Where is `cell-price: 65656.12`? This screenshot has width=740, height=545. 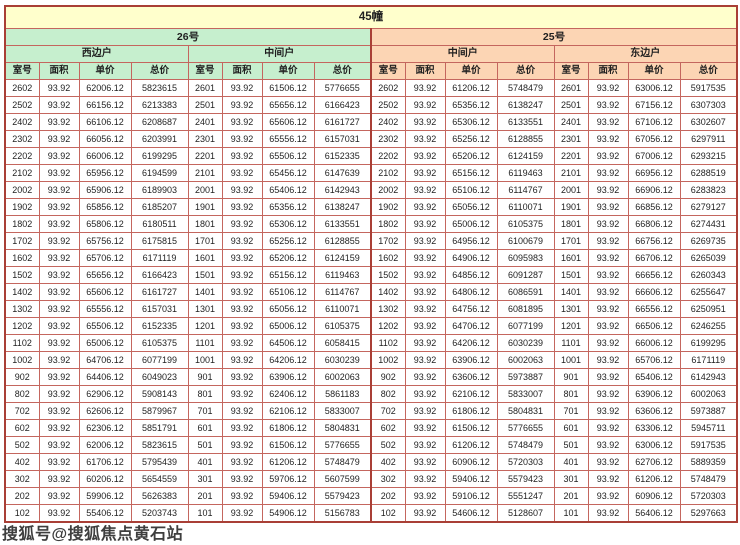
cell-price: 65656.12 is located at coordinates (288, 105).